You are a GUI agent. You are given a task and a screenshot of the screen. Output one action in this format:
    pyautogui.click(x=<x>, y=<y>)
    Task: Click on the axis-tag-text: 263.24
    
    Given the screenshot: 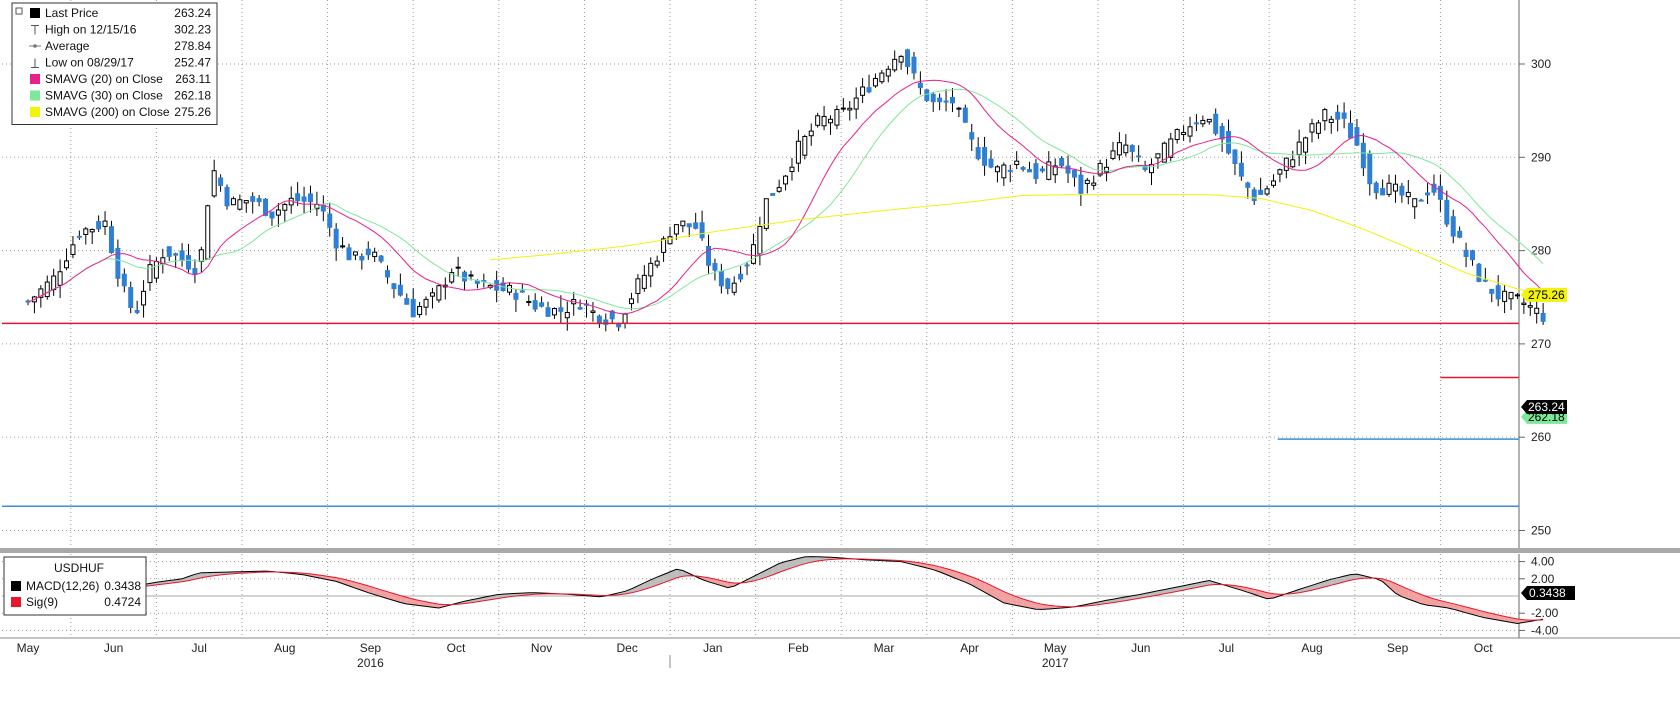 What is the action you would take?
    pyautogui.click(x=1546, y=407)
    